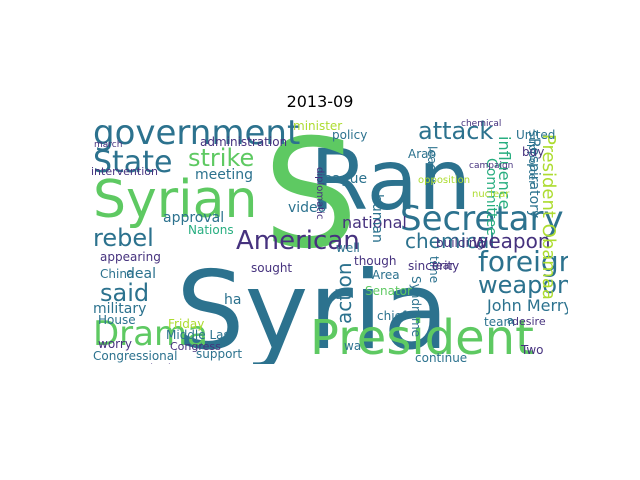  Describe the element at coordinates (348, 248) in the screenshot. I see `cloud-word: well` at that location.